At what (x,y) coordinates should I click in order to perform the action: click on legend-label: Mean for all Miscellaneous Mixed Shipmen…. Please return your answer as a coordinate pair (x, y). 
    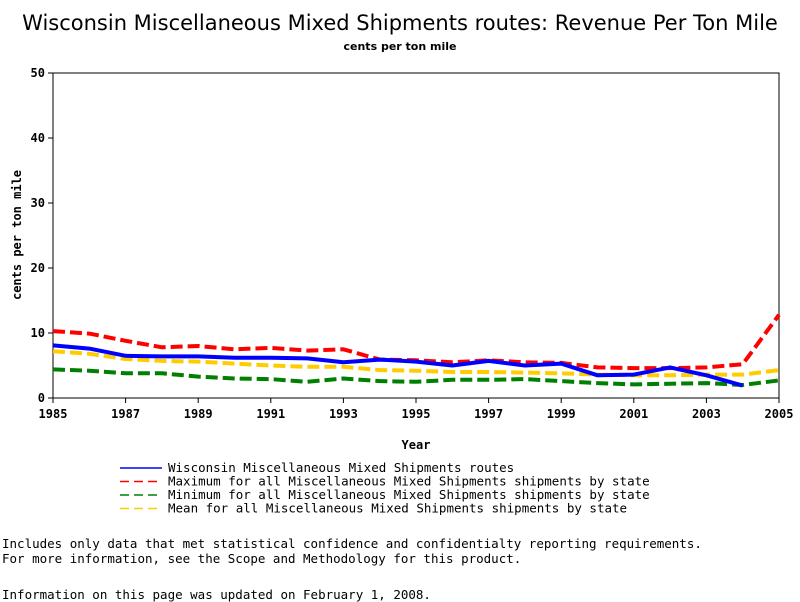
    Looking at the image, I should click on (397, 508).